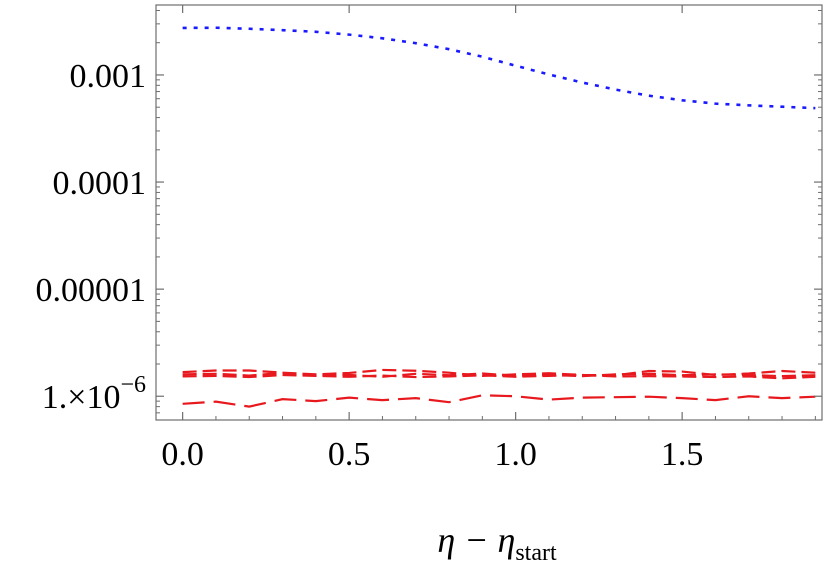 This screenshot has width=830, height=565. I want to click on x-axis-label: η − ηstart, so click(497, 542).